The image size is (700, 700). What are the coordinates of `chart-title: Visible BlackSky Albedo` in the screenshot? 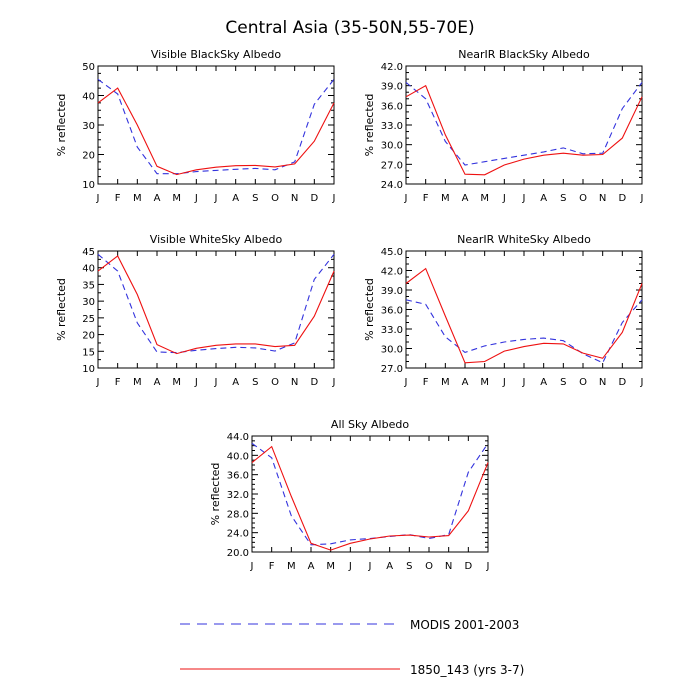 It's located at (216, 54).